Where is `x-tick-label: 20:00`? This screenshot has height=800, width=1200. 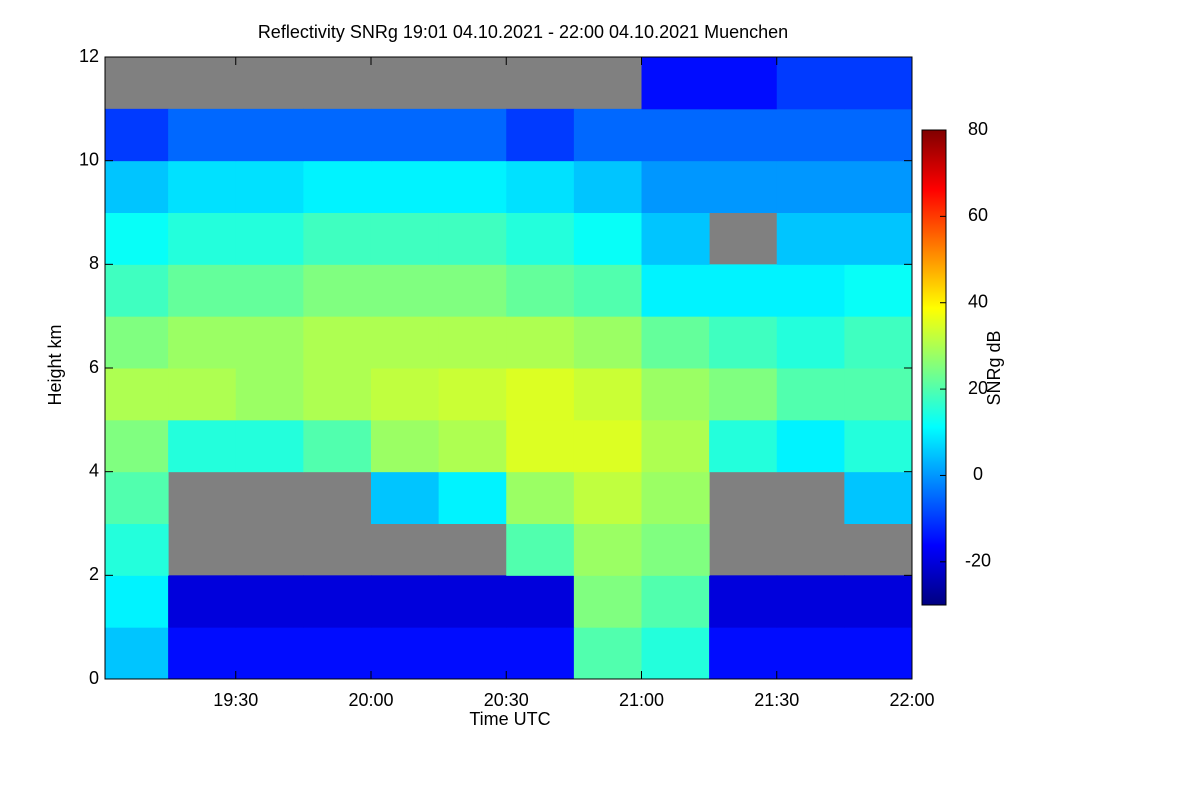 x-tick-label: 20:00 is located at coordinates (370, 700).